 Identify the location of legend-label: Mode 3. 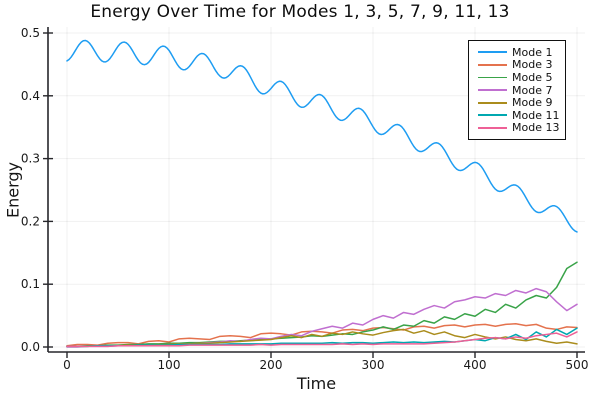
(532, 65).